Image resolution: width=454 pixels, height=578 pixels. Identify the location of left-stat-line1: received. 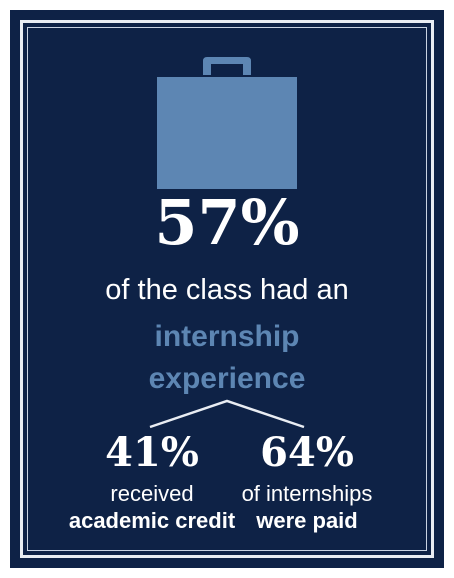
(152, 493).